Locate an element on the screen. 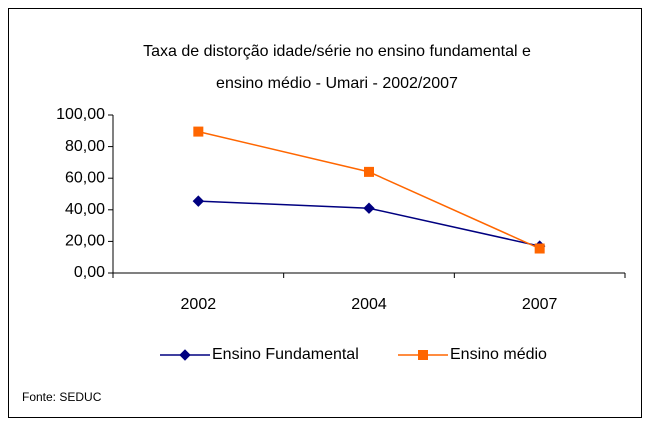  legend-label: Ensino Fundamental is located at coordinates (285, 354).